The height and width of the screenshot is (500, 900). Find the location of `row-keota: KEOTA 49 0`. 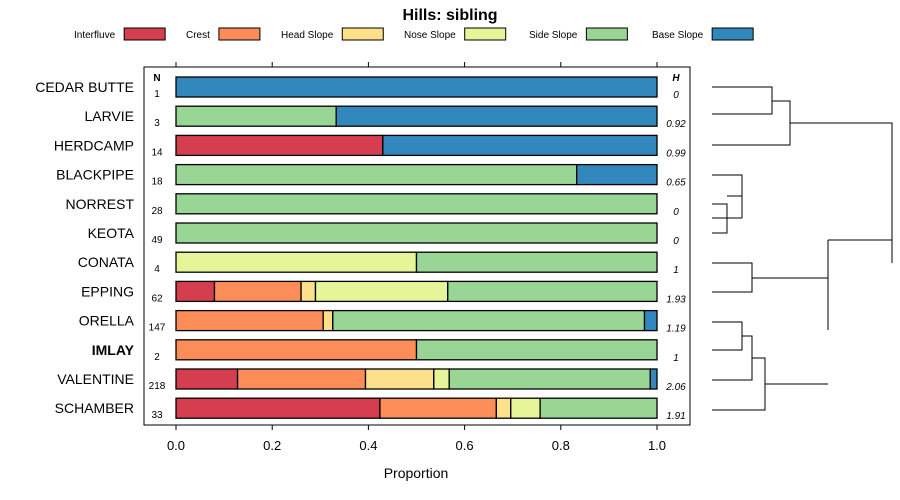

row-keota: KEOTA 49 0 is located at coordinates (383, 234).